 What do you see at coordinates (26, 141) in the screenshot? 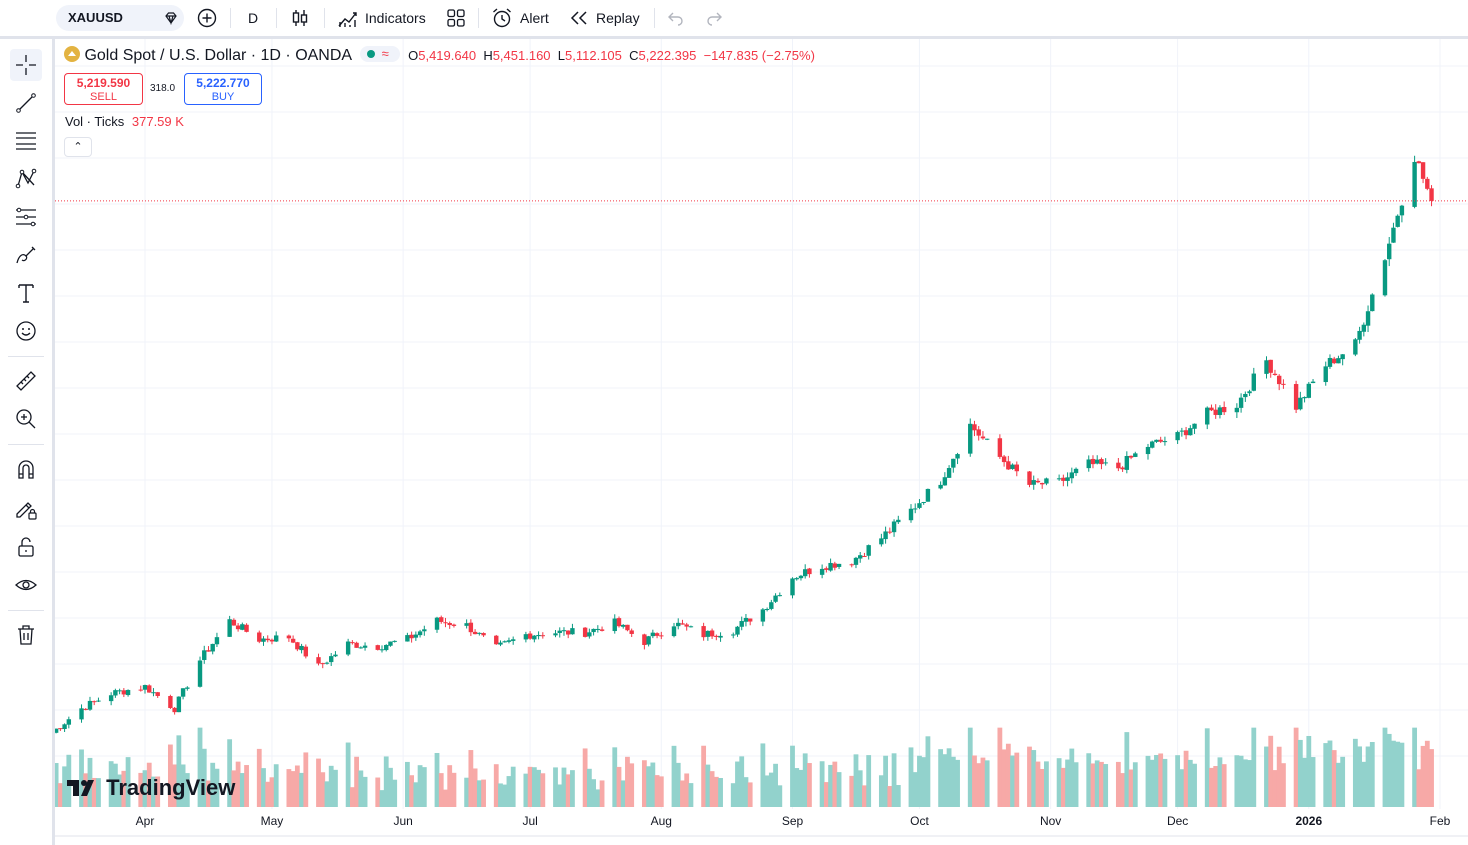
I see `horizontal-lines-tool` at bounding box center [26, 141].